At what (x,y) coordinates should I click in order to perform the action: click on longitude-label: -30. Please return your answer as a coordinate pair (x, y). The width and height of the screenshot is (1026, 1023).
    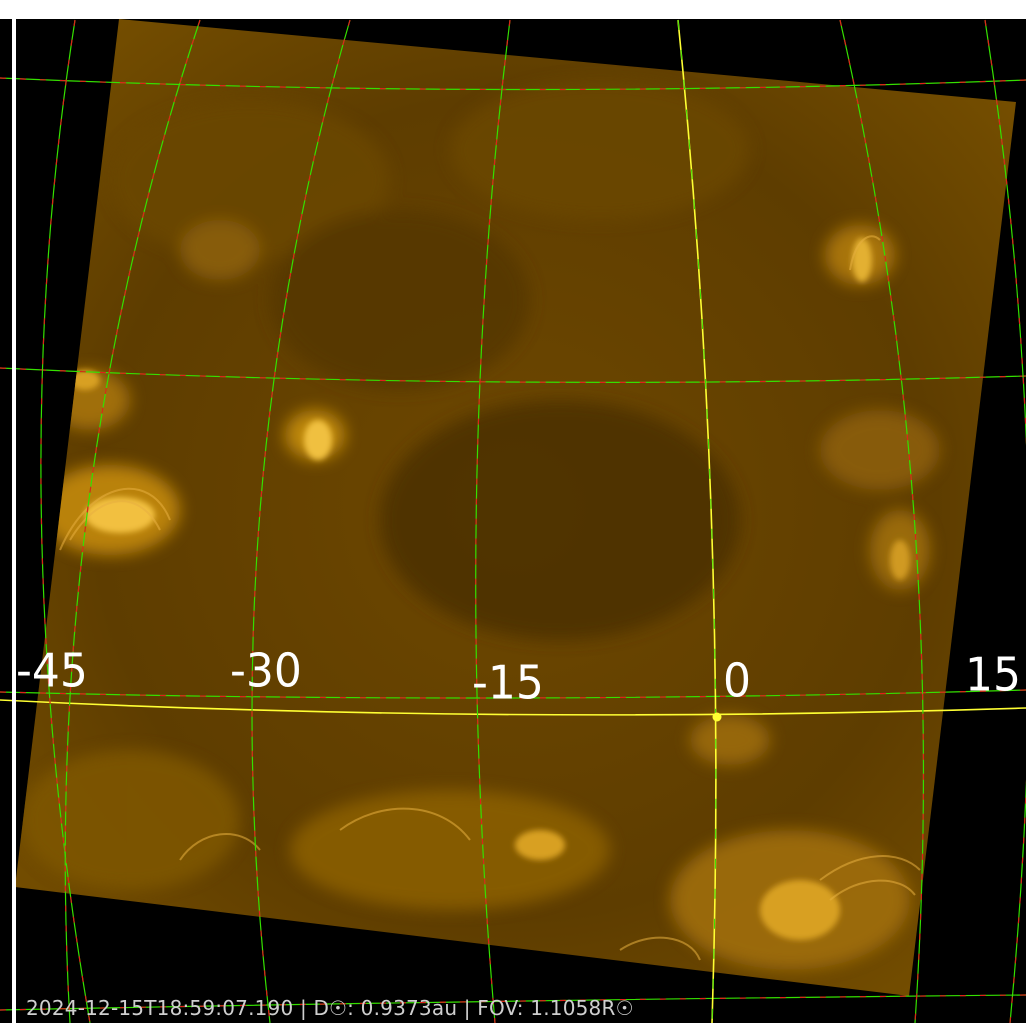
    Looking at the image, I should click on (266, 671).